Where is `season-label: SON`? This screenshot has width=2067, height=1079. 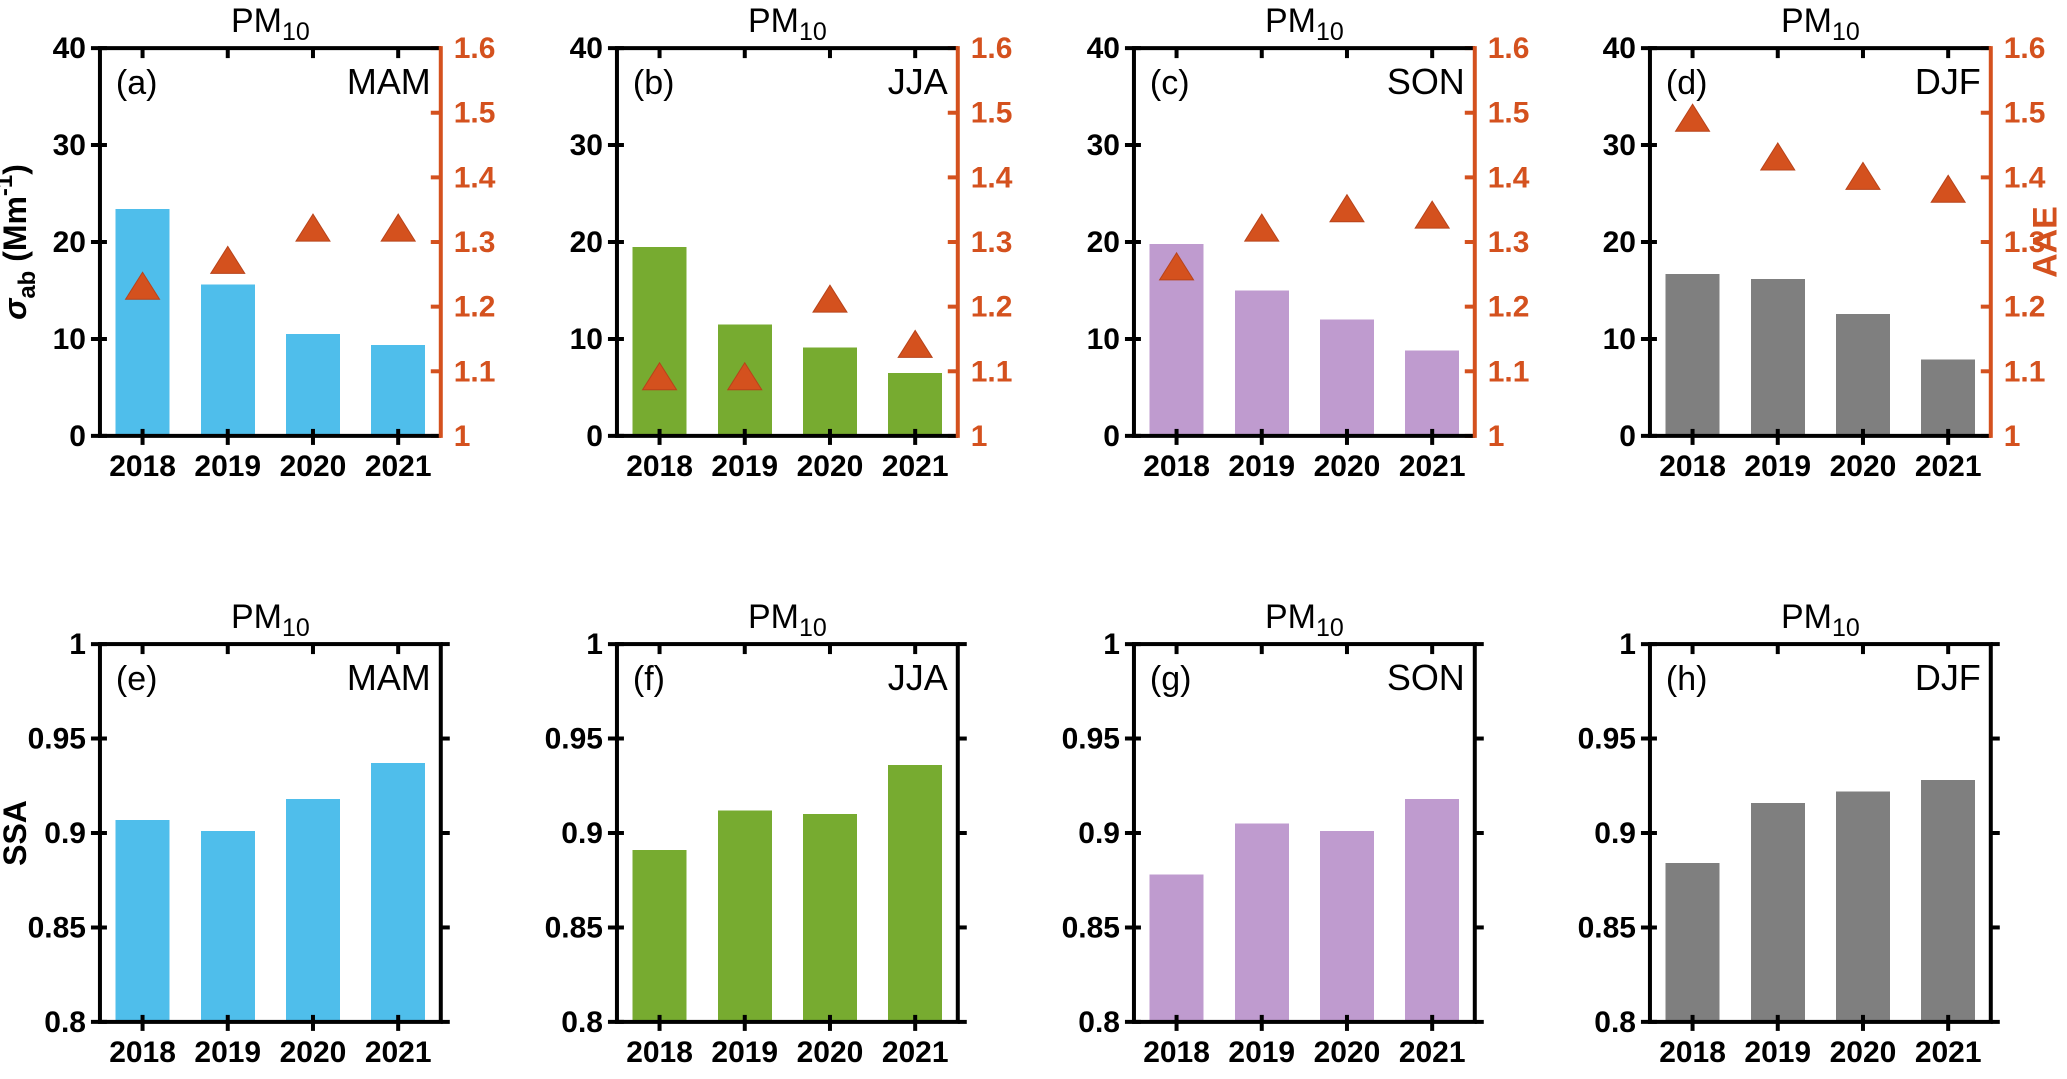 season-label: SON is located at coordinates (1425, 677).